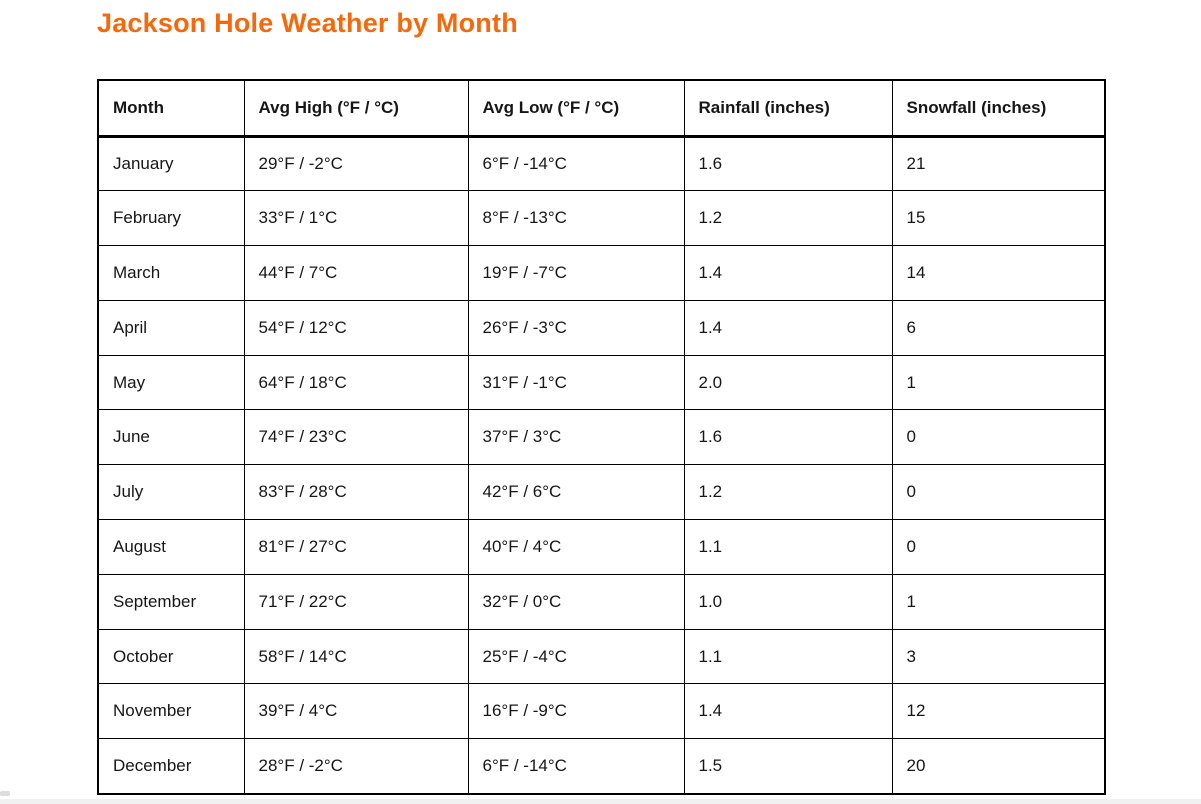 The height and width of the screenshot is (804, 1201). I want to click on cell-avg-low: 32°F / 0°C, so click(576, 601).